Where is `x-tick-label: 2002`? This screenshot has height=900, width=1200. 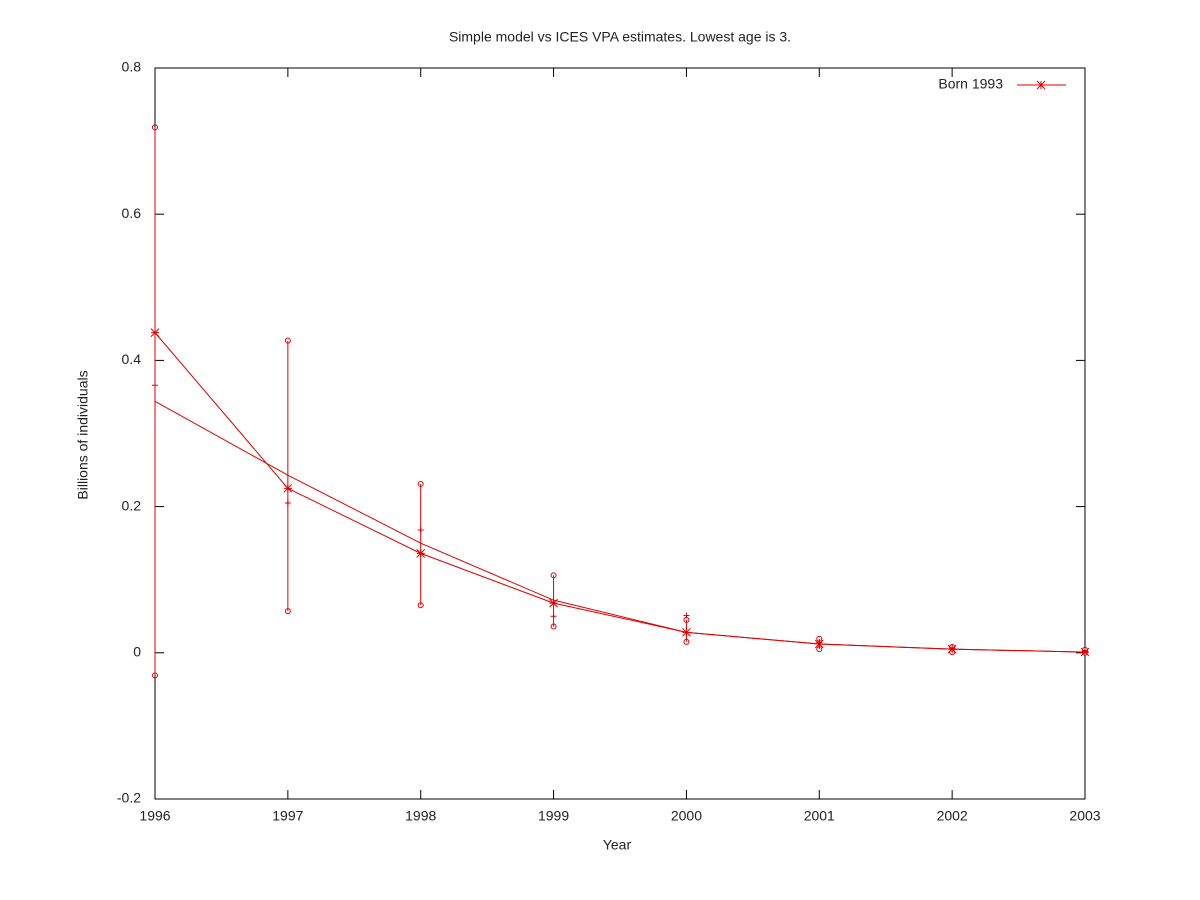
x-tick-label: 2002 is located at coordinates (952, 816).